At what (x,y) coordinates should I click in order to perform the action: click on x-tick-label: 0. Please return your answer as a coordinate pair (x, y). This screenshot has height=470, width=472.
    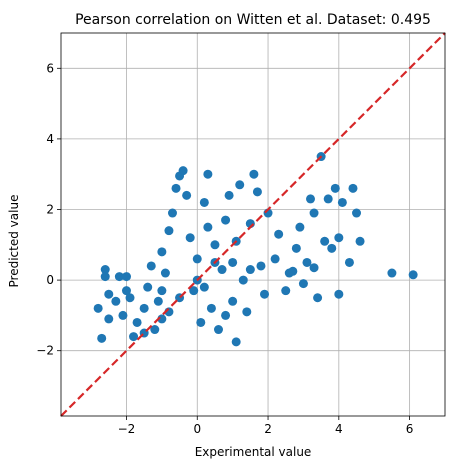
    Looking at the image, I should click on (197, 429).